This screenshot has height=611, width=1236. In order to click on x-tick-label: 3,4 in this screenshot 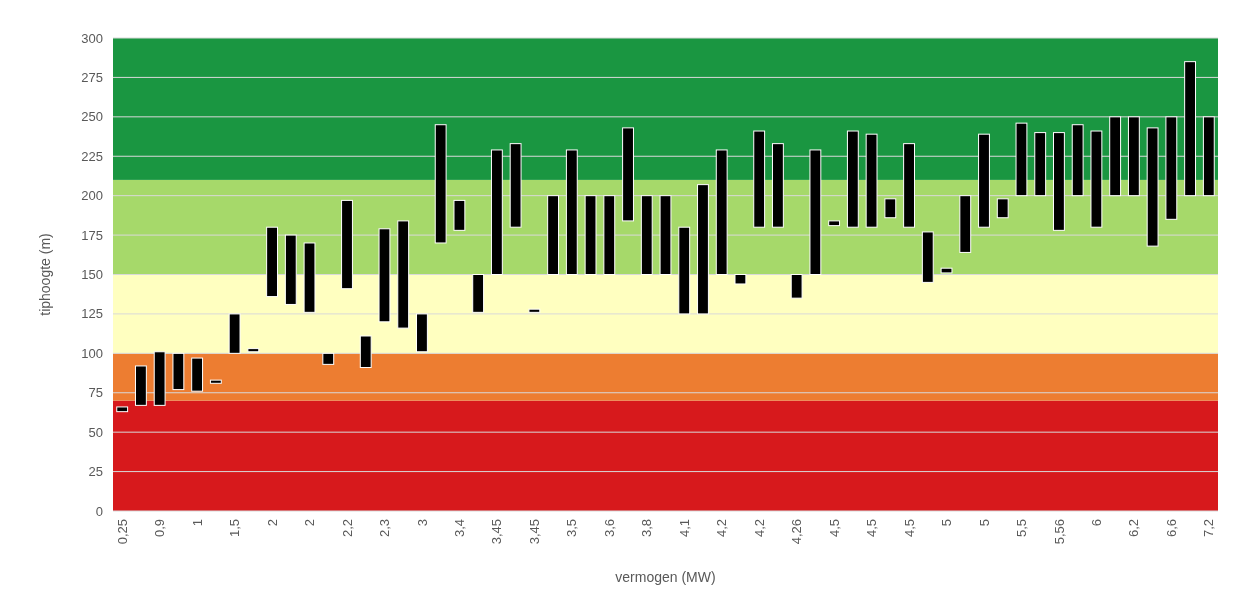, I will do `click(459, 528)`.